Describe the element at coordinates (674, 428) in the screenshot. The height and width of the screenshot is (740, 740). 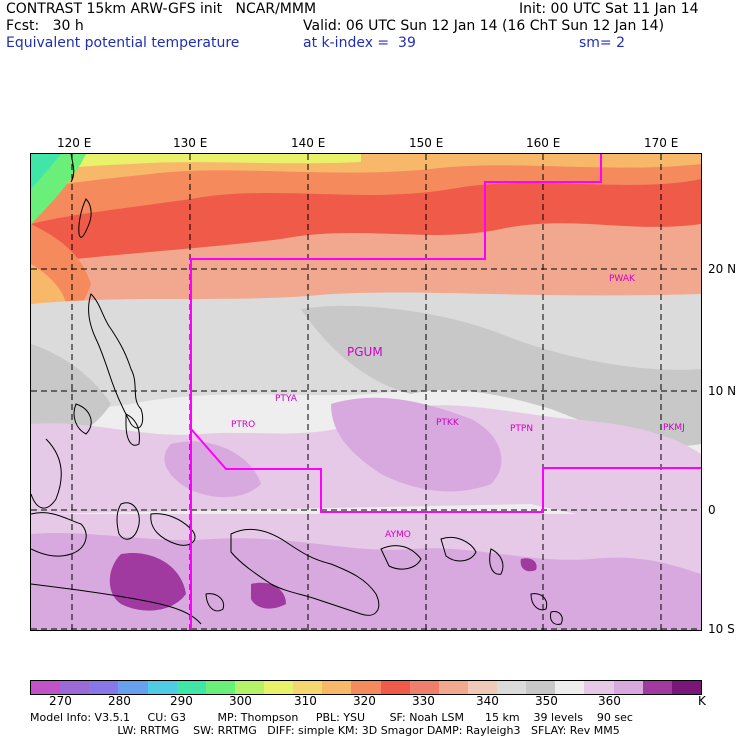
I see `station-pkmj: PKMJ` at that location.